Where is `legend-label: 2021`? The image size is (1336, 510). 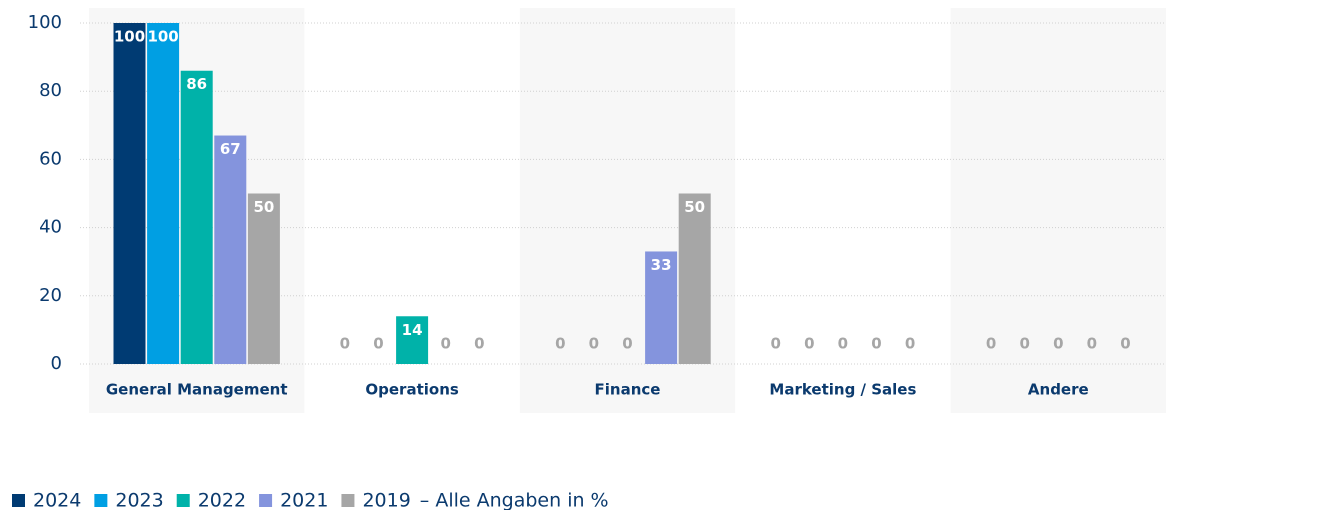
legend-label: 2021 is located at coordinates (304, 500).